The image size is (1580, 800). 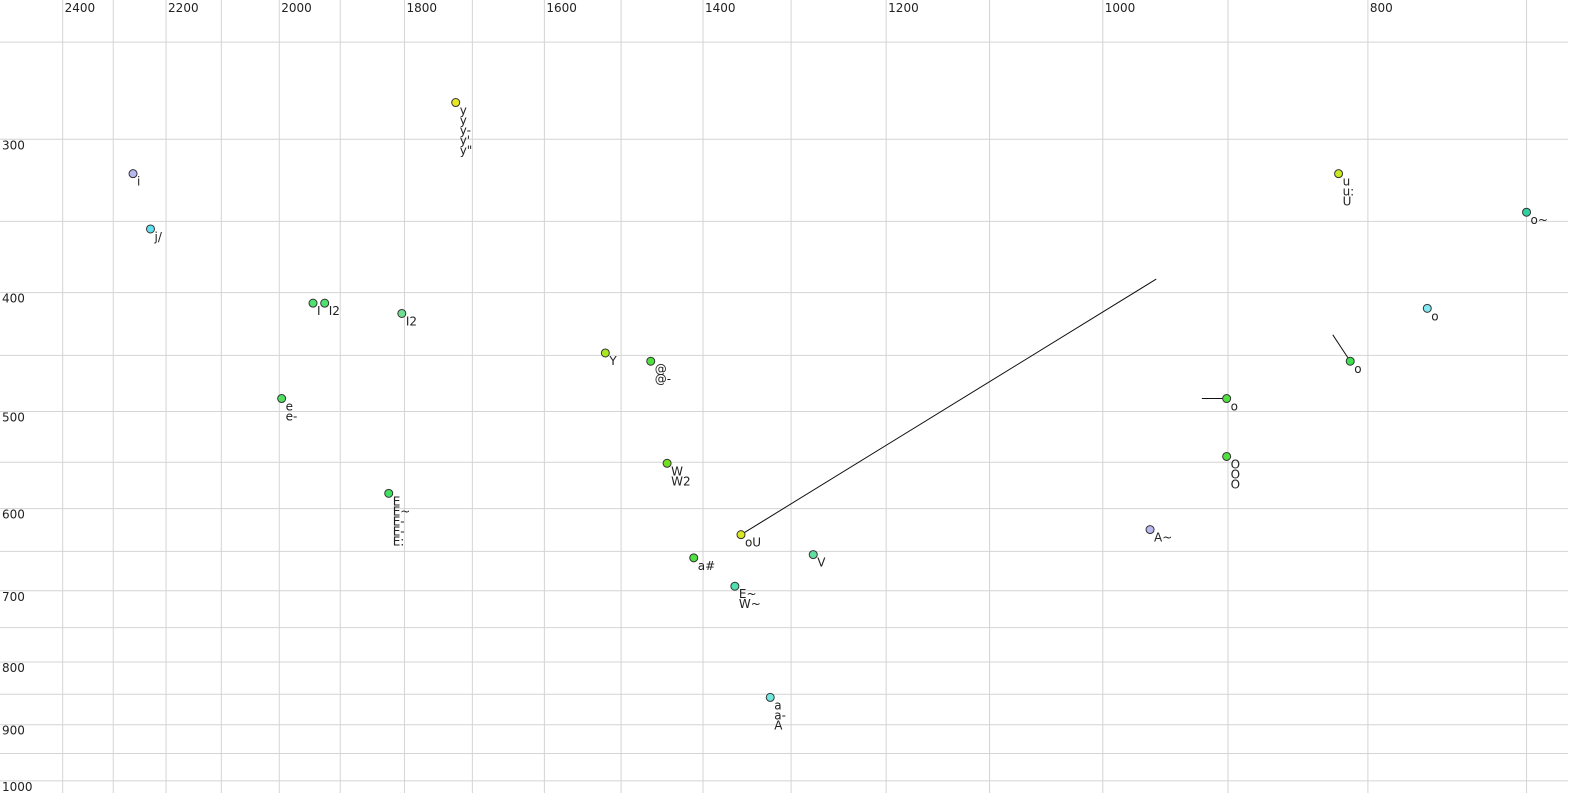 What do you see at coordinates (1539, 220) in the screenshot?
I see `point-label: o~` at bounding box center [1539, 220].